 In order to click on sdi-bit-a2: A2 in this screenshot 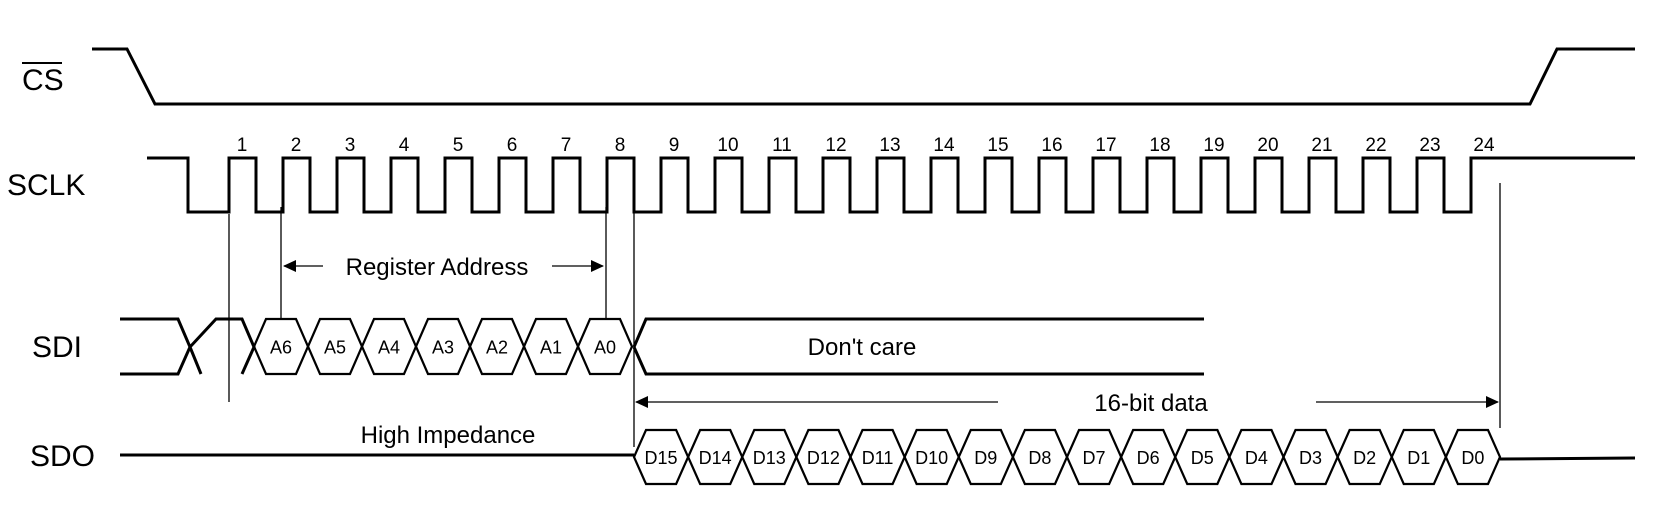, I will do `click(497, 348)`.